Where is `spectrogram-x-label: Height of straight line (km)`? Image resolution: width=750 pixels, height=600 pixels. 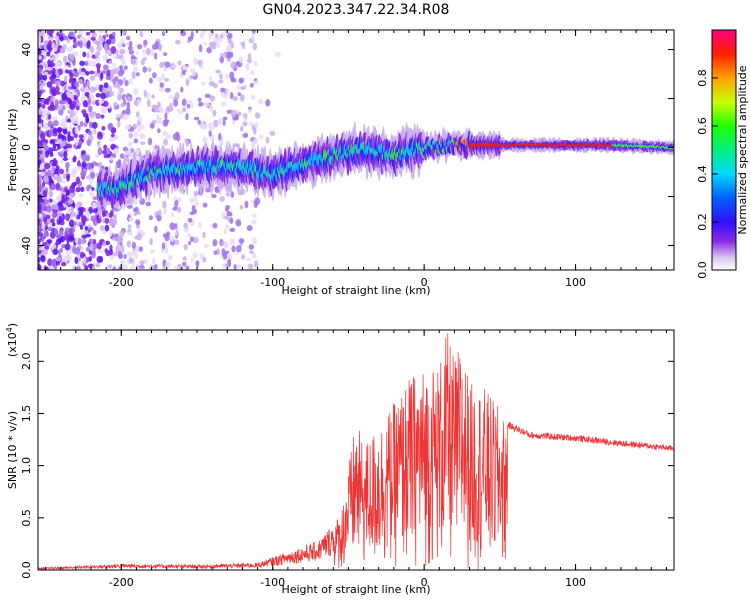
spectrogram-x-label: Height of straight line (km) is located at coordinates (355, 290).